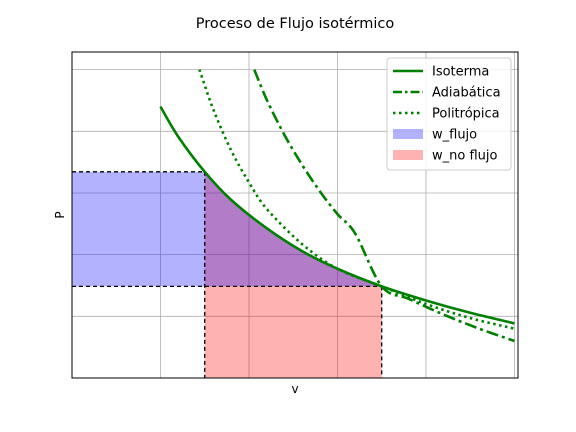 The width and height of the screenshot is (576, 432). What do you see at coordinates (466, 93) in the screenshot?
I see `legend-label-1: Adiabática` at bounding box center [466, 93].